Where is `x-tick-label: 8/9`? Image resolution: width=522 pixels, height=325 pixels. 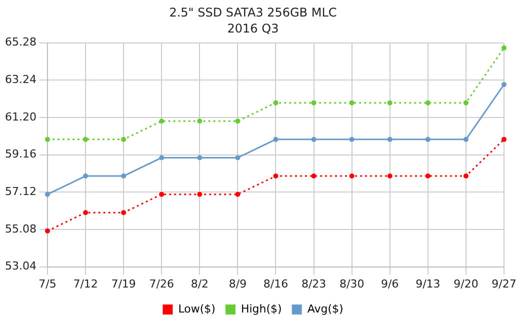 x-tick-label: 8/9 is located at coordinates (237, 283).